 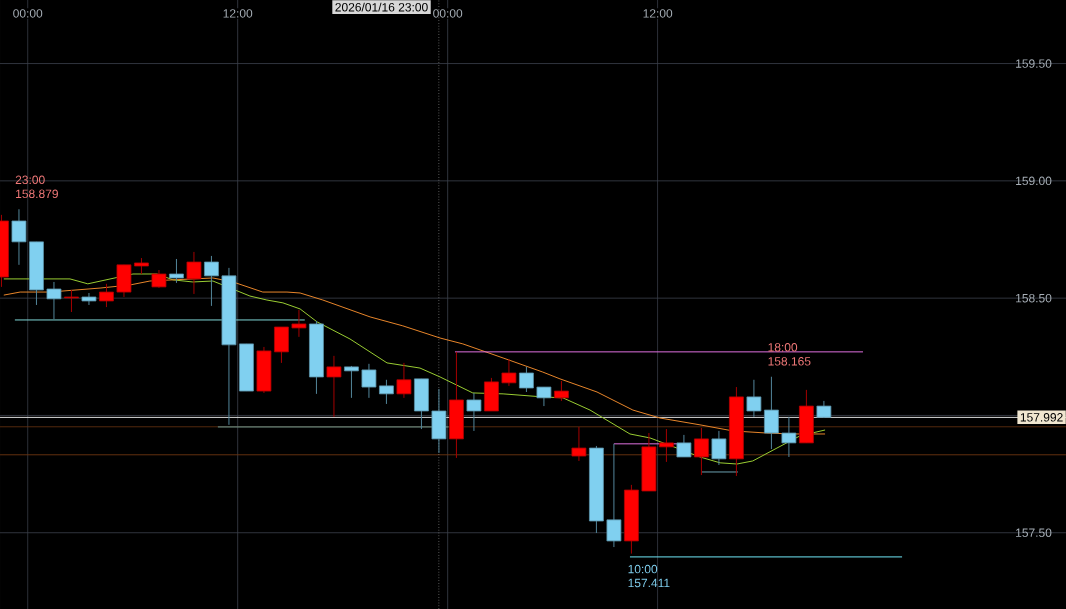 I want to click on y-tick-label: 158.50, so click(x=1034, y=298).